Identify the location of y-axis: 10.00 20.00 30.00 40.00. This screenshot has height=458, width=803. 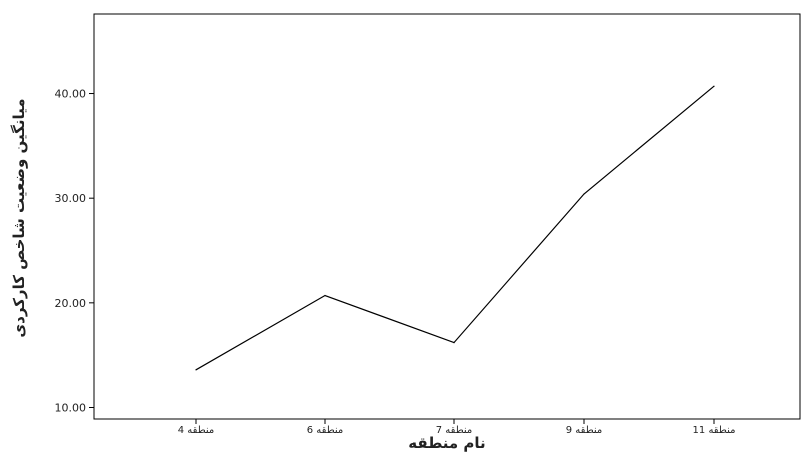
(74, 251).